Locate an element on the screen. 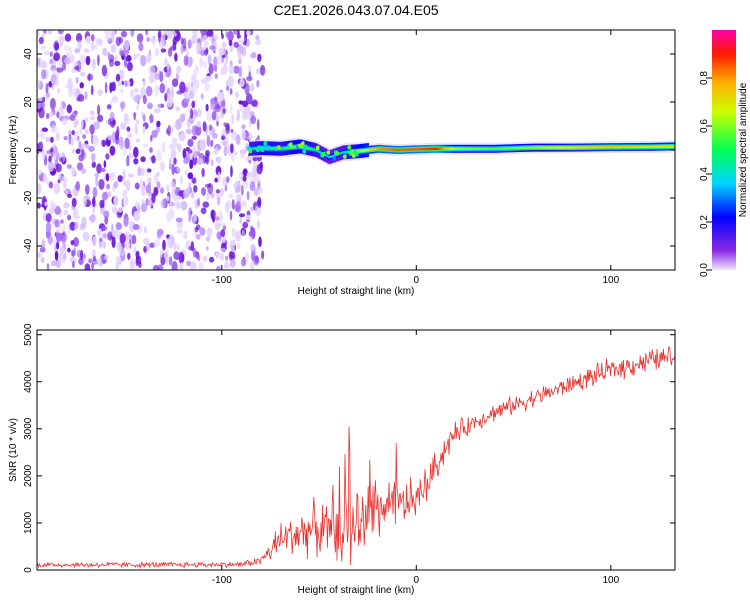  y-tick-label: 0 is located at coordinates (28, 150).